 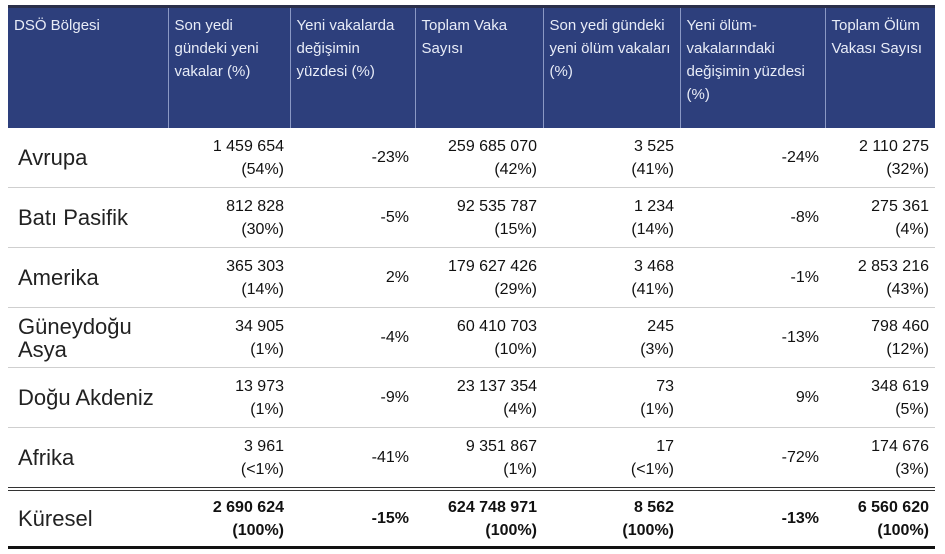 I want to click on cell-region: Amerika, so click(x=88, y=277).